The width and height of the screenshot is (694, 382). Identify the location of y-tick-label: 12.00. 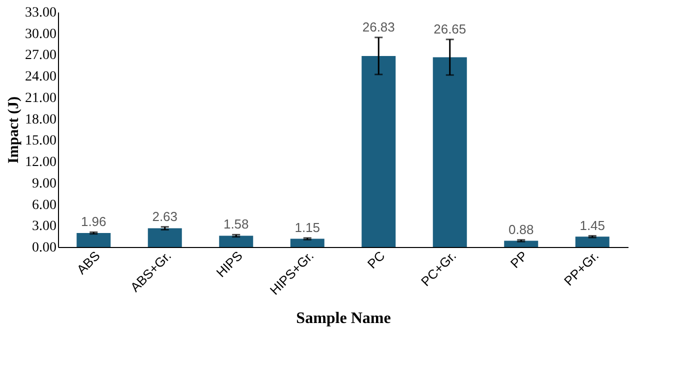
(40, 162).